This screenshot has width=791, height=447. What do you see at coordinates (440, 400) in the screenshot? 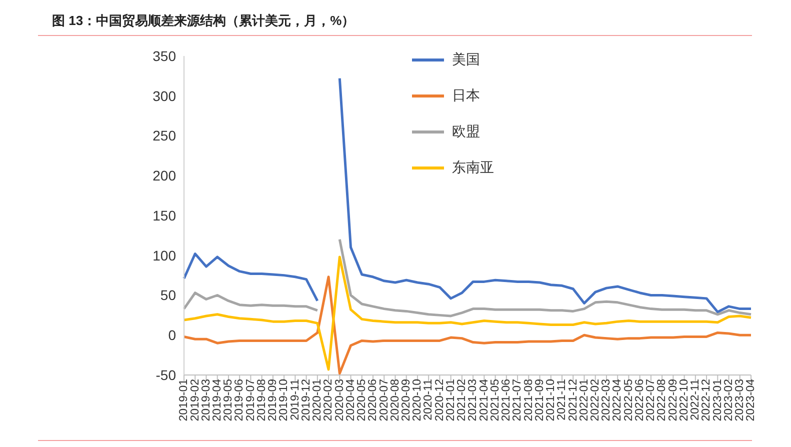
I see `x-tick-label: 2020-12` at bounding box center [440, 400].